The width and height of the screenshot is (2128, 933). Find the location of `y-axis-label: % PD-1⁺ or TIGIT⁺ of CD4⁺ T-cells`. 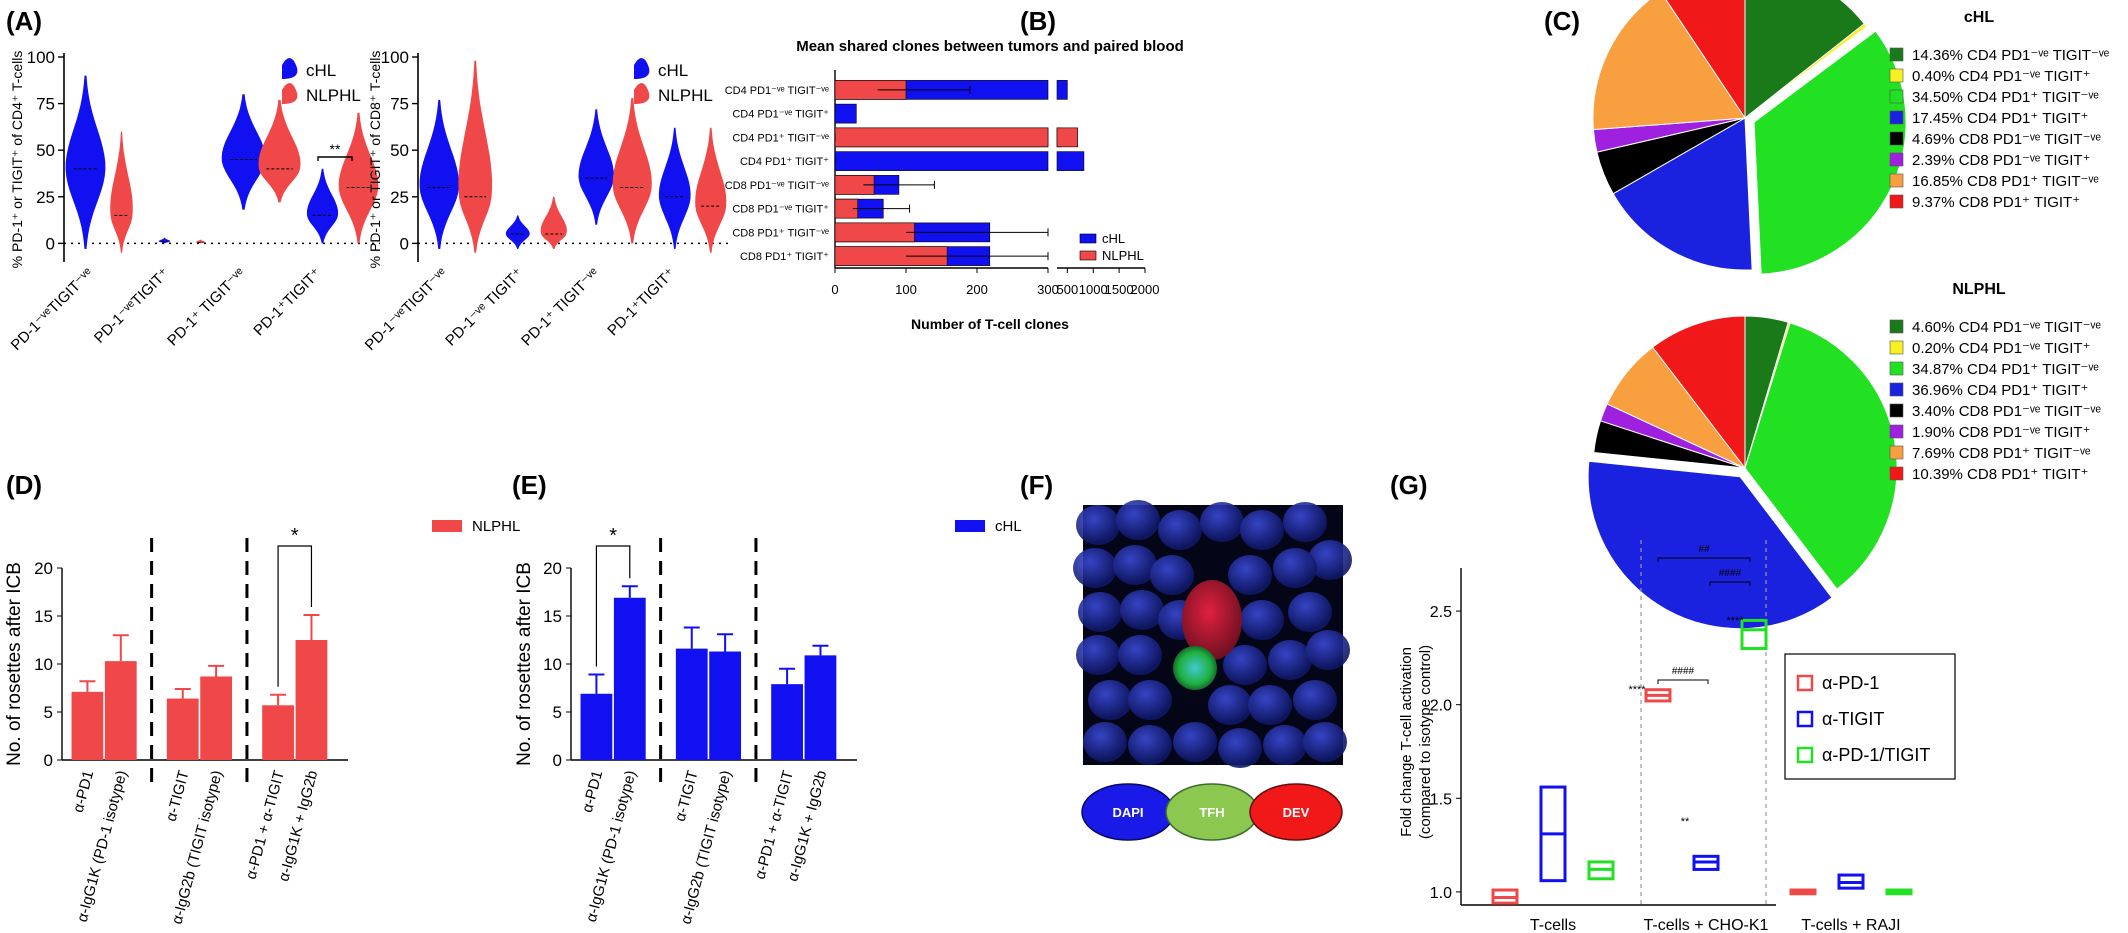

y-axis-label: % PD-1⁺ or TIGIT⁺ of CD4⁺ T-cells is located at coordinates (17, 160).